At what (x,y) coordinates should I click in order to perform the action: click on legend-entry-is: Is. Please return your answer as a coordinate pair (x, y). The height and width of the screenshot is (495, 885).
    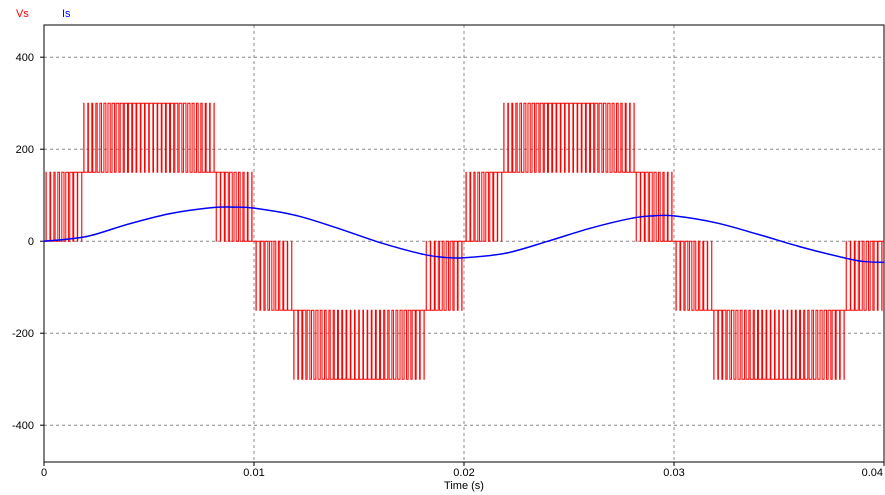
    Looking at the image, I should click on (66, 14).